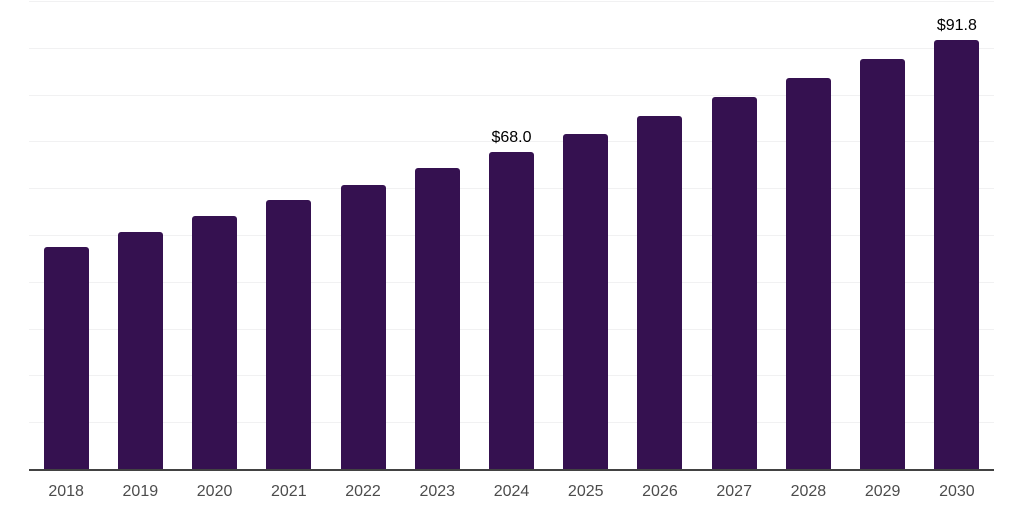  What do you see at coordinates (511, 137) in the screenshot?
I see `value-label-2024: $68.0` at bounding box center [511, 137].